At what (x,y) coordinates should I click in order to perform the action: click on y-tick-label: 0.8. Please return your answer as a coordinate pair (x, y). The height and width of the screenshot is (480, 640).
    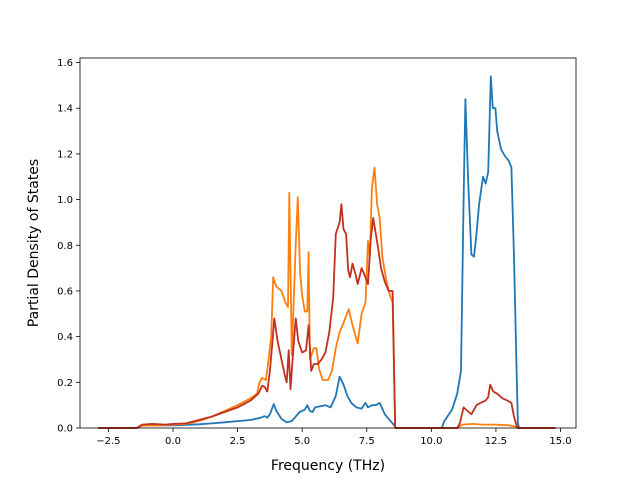
    Looking at the image, I should click on (65, 246).